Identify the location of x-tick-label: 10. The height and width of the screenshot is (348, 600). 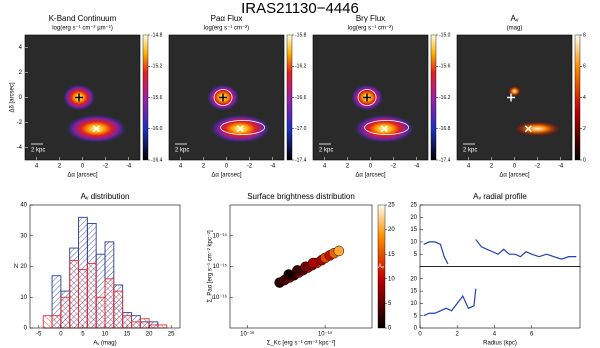
(105, 335).